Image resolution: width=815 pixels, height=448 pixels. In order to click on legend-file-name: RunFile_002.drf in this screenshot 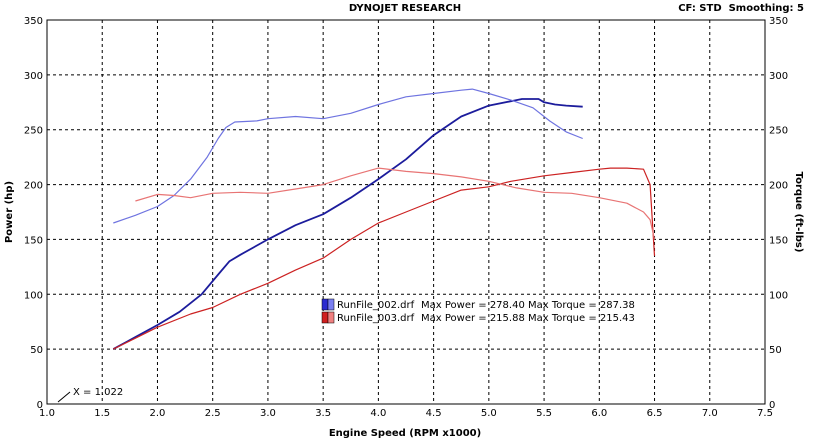, I will do `click(376, 305)`.